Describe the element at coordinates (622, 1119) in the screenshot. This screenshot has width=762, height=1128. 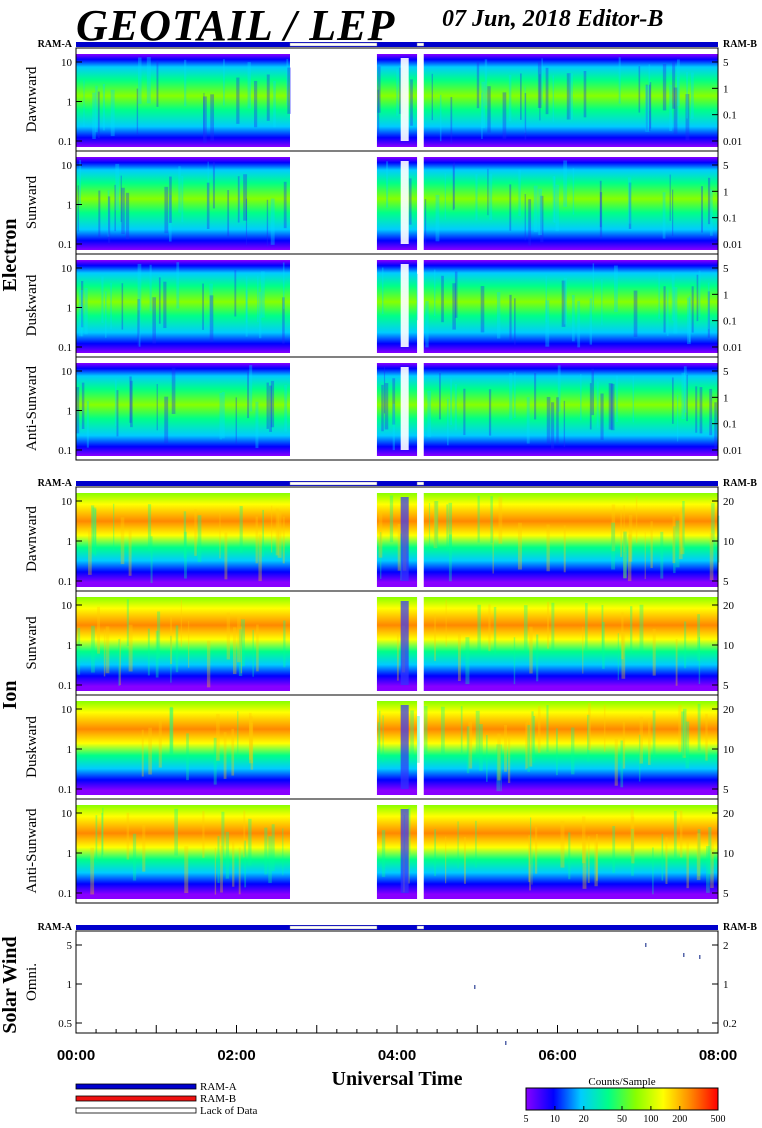
I see `colorbar-tick-label-3: 50` at that location.